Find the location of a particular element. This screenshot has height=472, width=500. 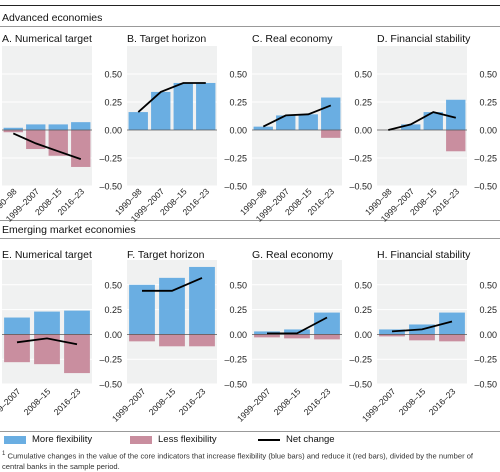

panel-title: A. Numerical target is located at coordinates (47, 39).